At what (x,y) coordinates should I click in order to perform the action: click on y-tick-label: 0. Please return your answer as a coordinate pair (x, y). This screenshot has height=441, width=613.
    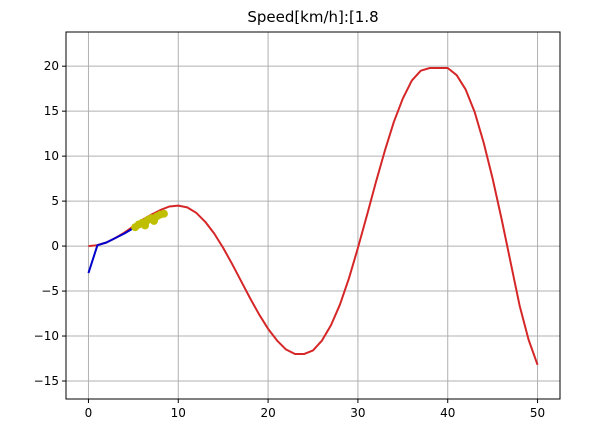
    Looking at the image, I should click on (55, 246).